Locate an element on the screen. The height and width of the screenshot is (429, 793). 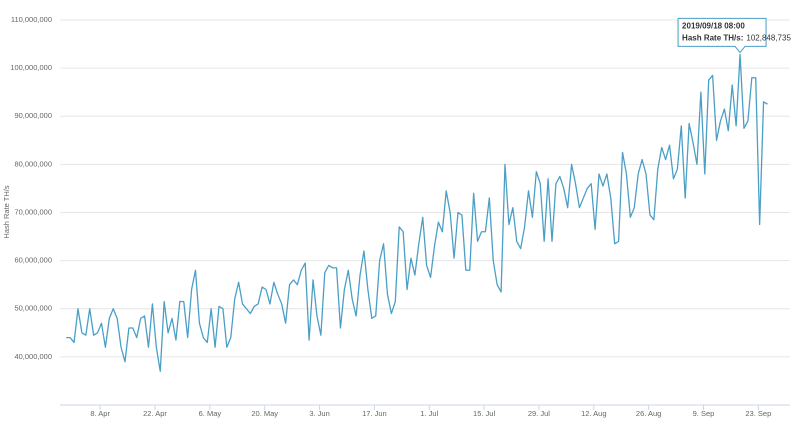
y-tick-label: 110,000,000 is located at coordinates (31, 19).